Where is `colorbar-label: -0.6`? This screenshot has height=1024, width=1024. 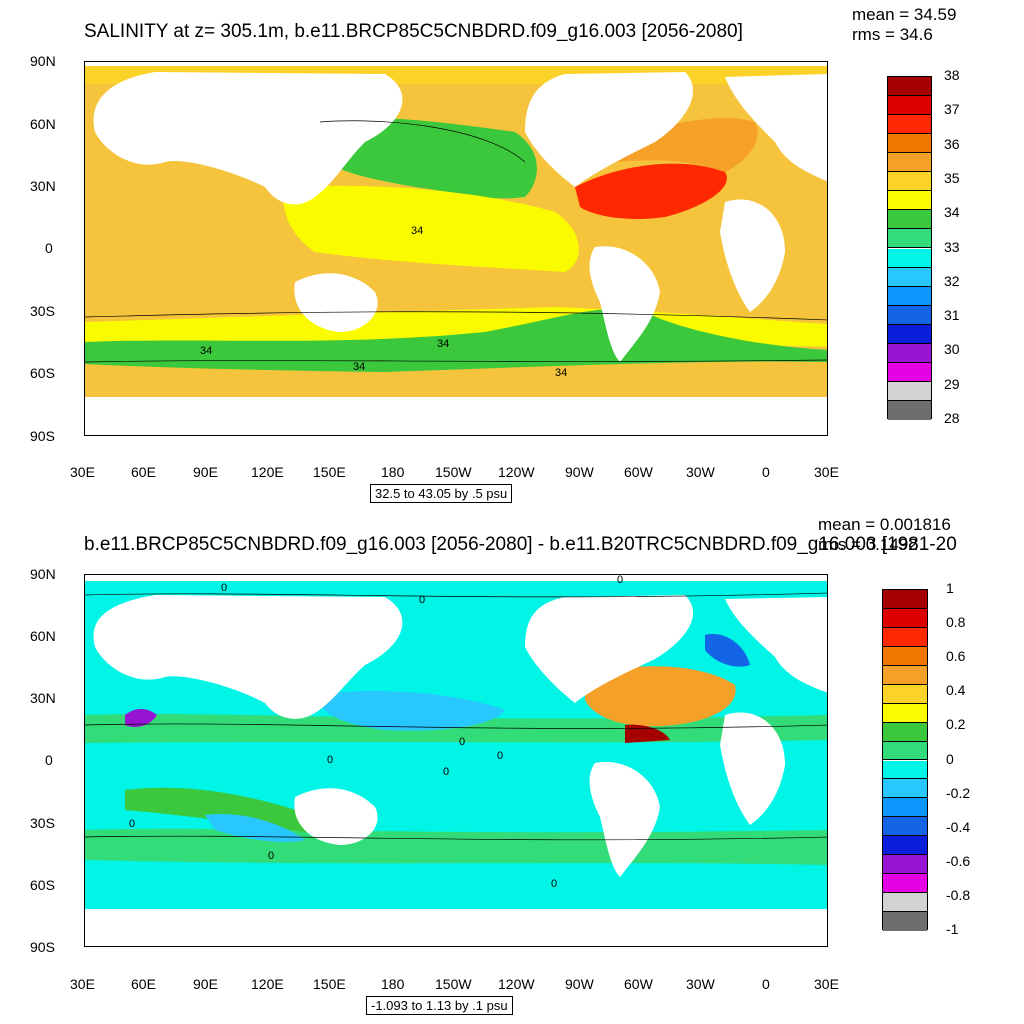
colorbar-label: -0.6 is located at coordinates (958, 860).